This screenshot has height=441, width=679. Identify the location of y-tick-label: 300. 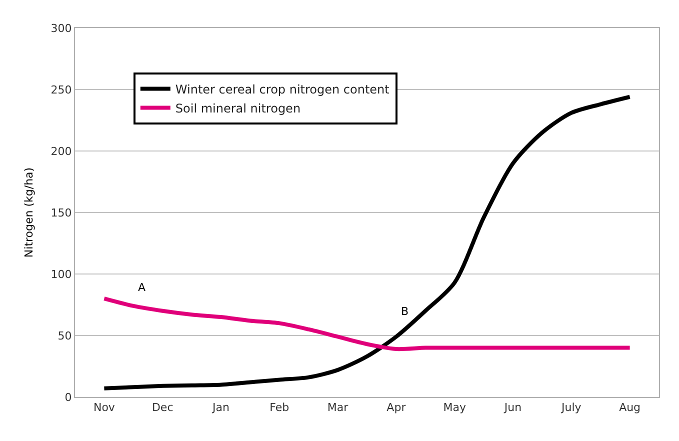
(61, 28).